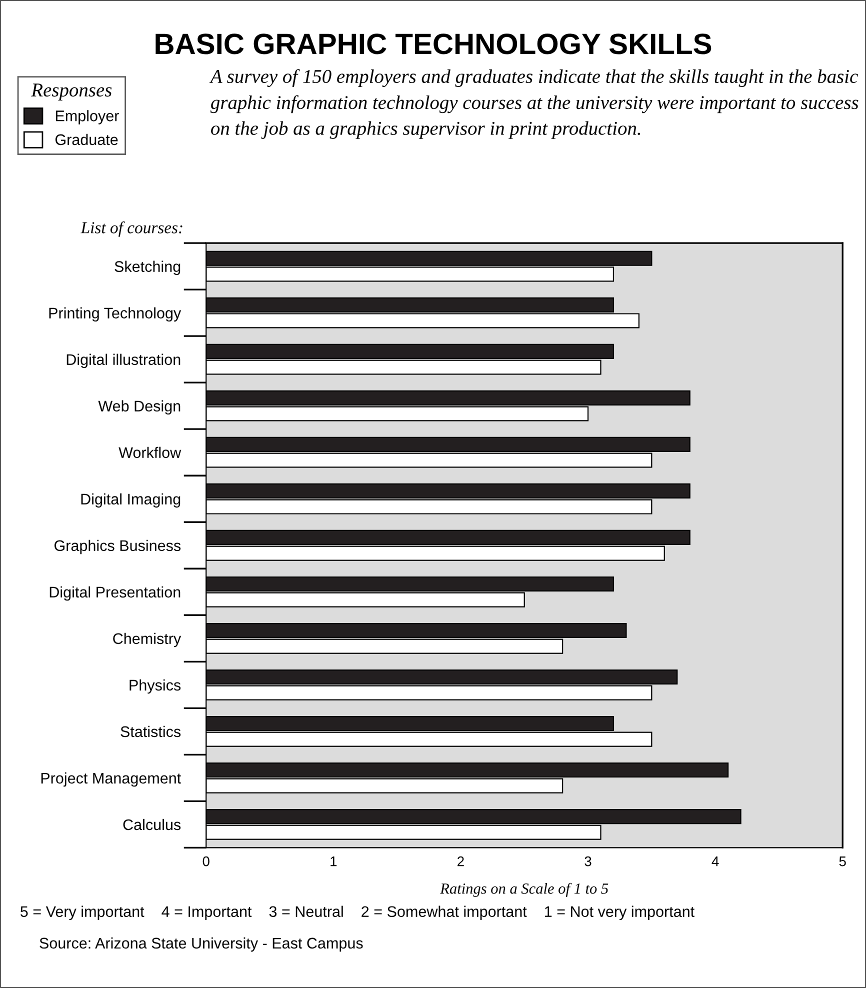 Image resolution: width=866 pixels, height=988 pixels. What do you see at coordinates (139, 407) in the screenshot?
I see `y-tick-label: Web Design` at bounding box center [139, 407].